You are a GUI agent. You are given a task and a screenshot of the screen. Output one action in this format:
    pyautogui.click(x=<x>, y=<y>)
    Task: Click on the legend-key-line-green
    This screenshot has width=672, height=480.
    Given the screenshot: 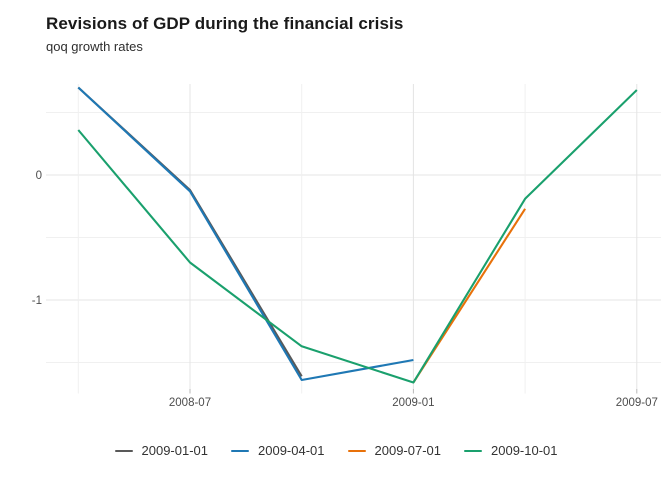 What is the action you would take?
    pyautogui.click(x=473, y=450)
    